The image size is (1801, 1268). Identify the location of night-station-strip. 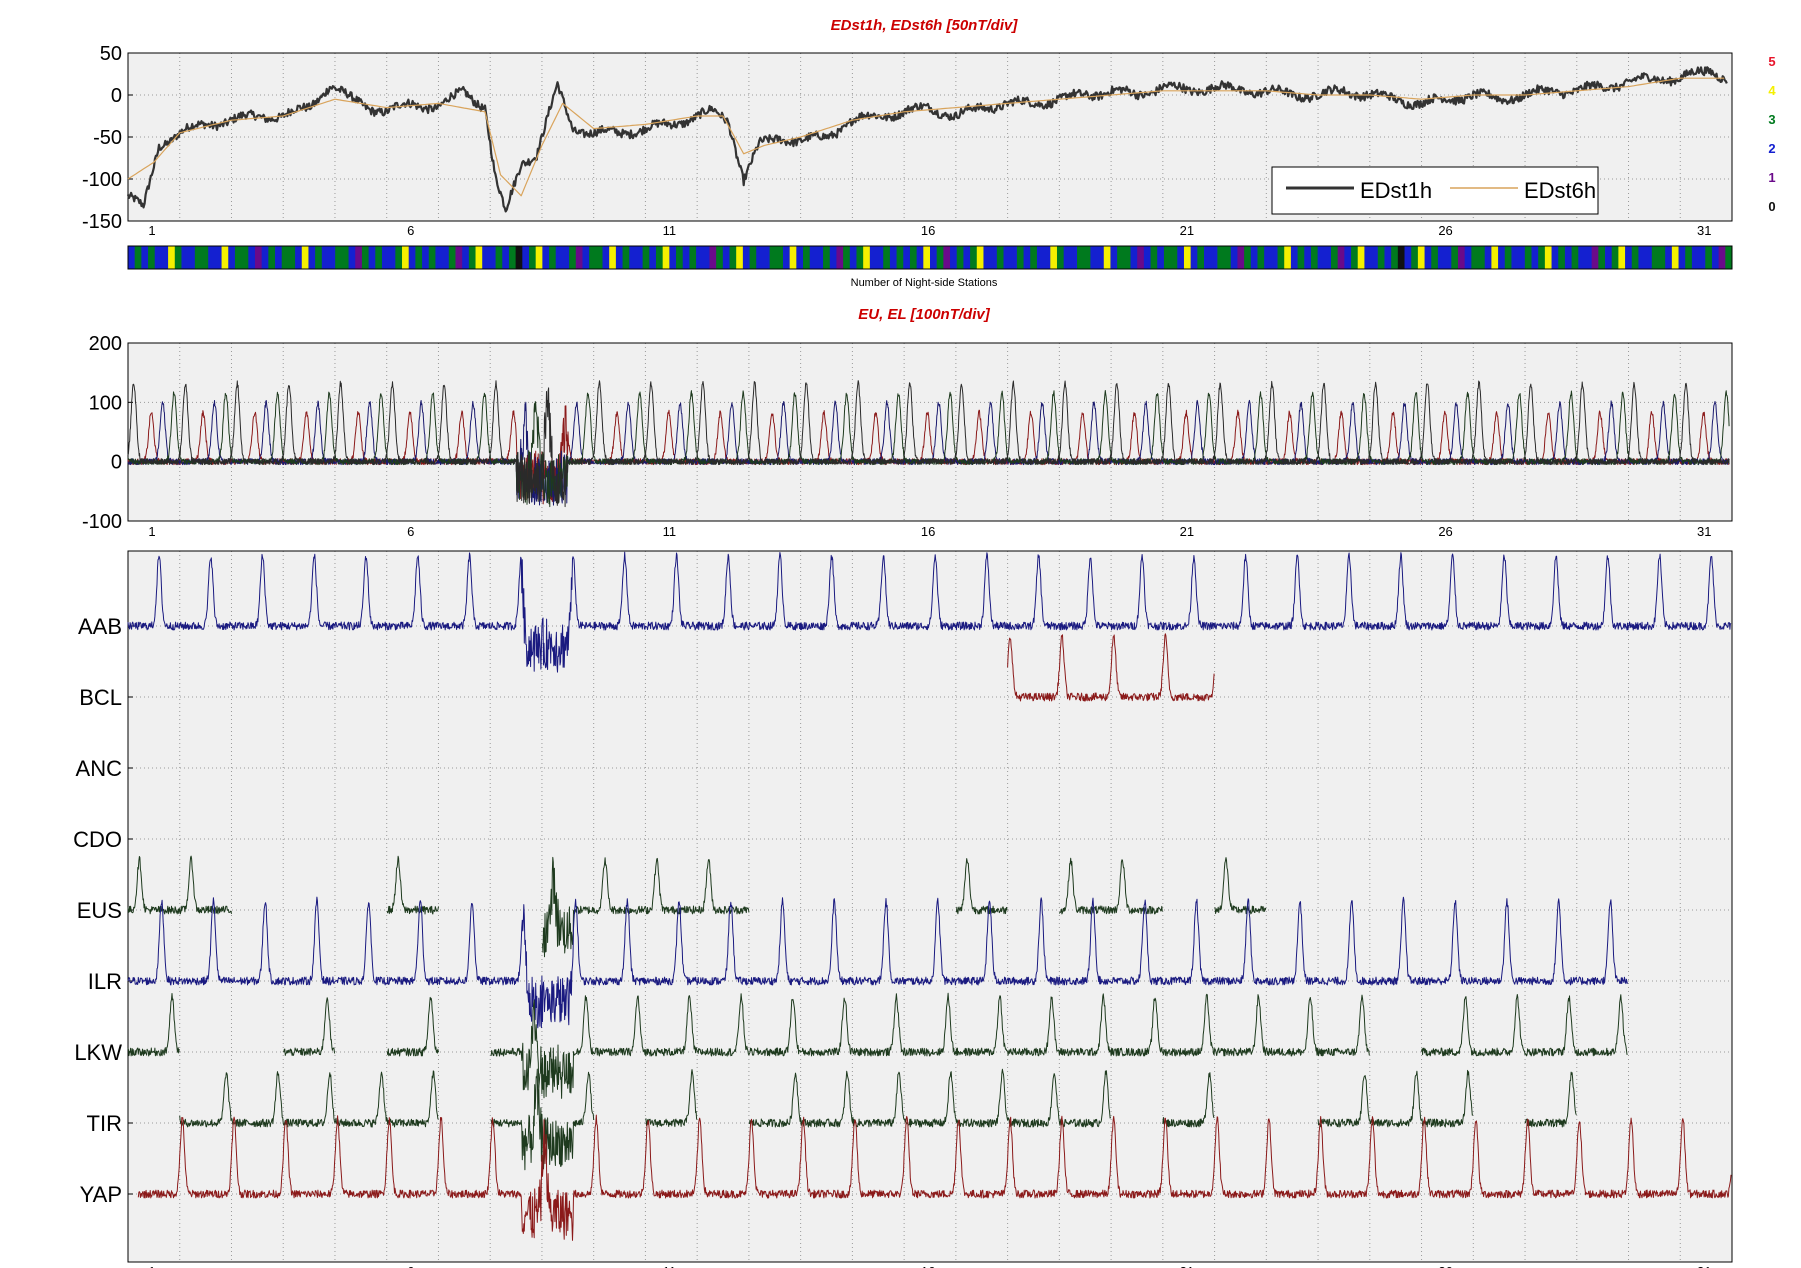
(930, 257).